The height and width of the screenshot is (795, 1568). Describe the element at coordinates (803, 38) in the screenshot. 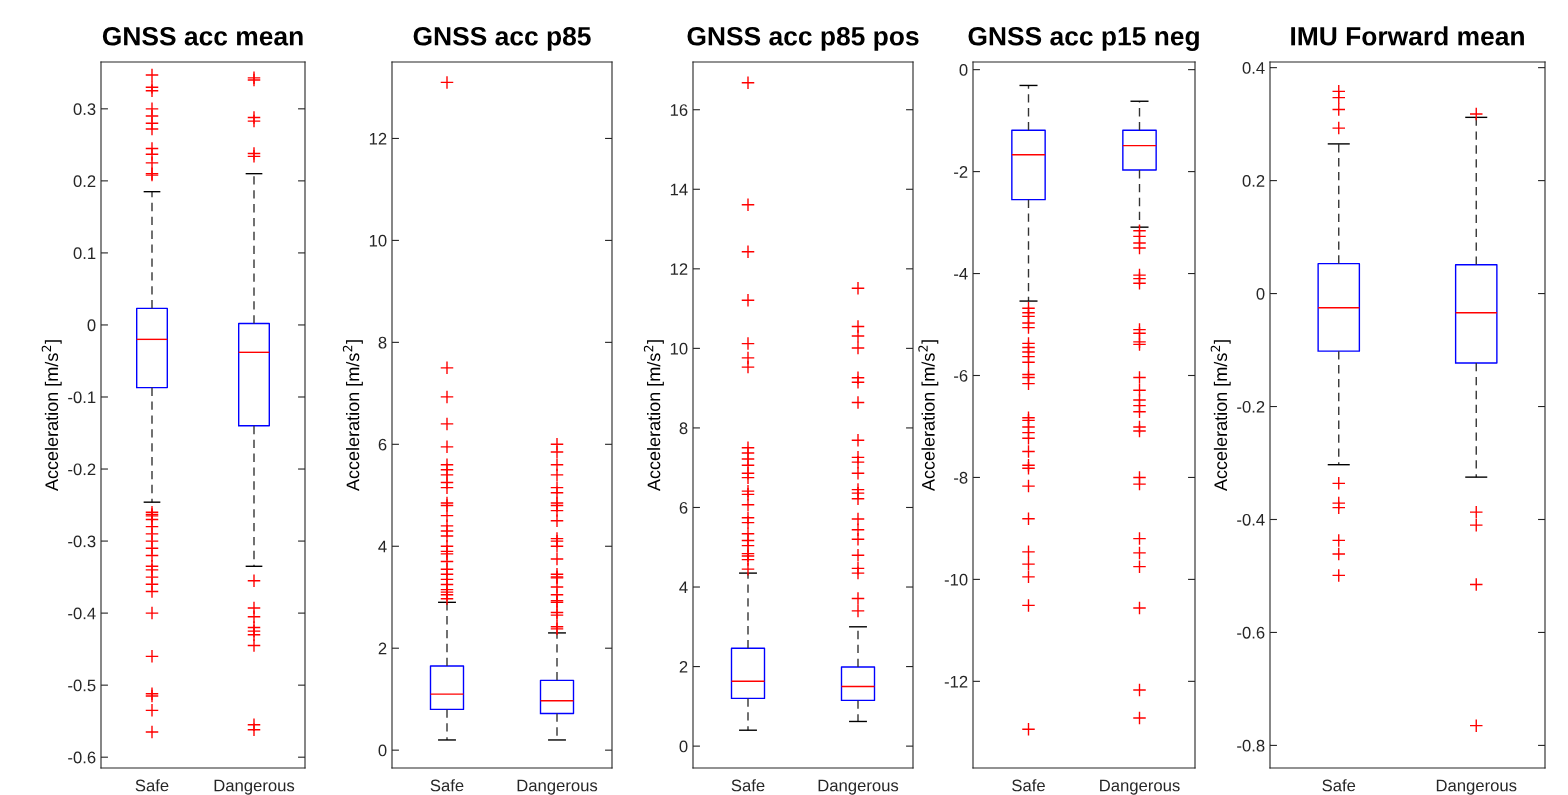

I see `chart-title: GNSS acc p85 pos` at that location.